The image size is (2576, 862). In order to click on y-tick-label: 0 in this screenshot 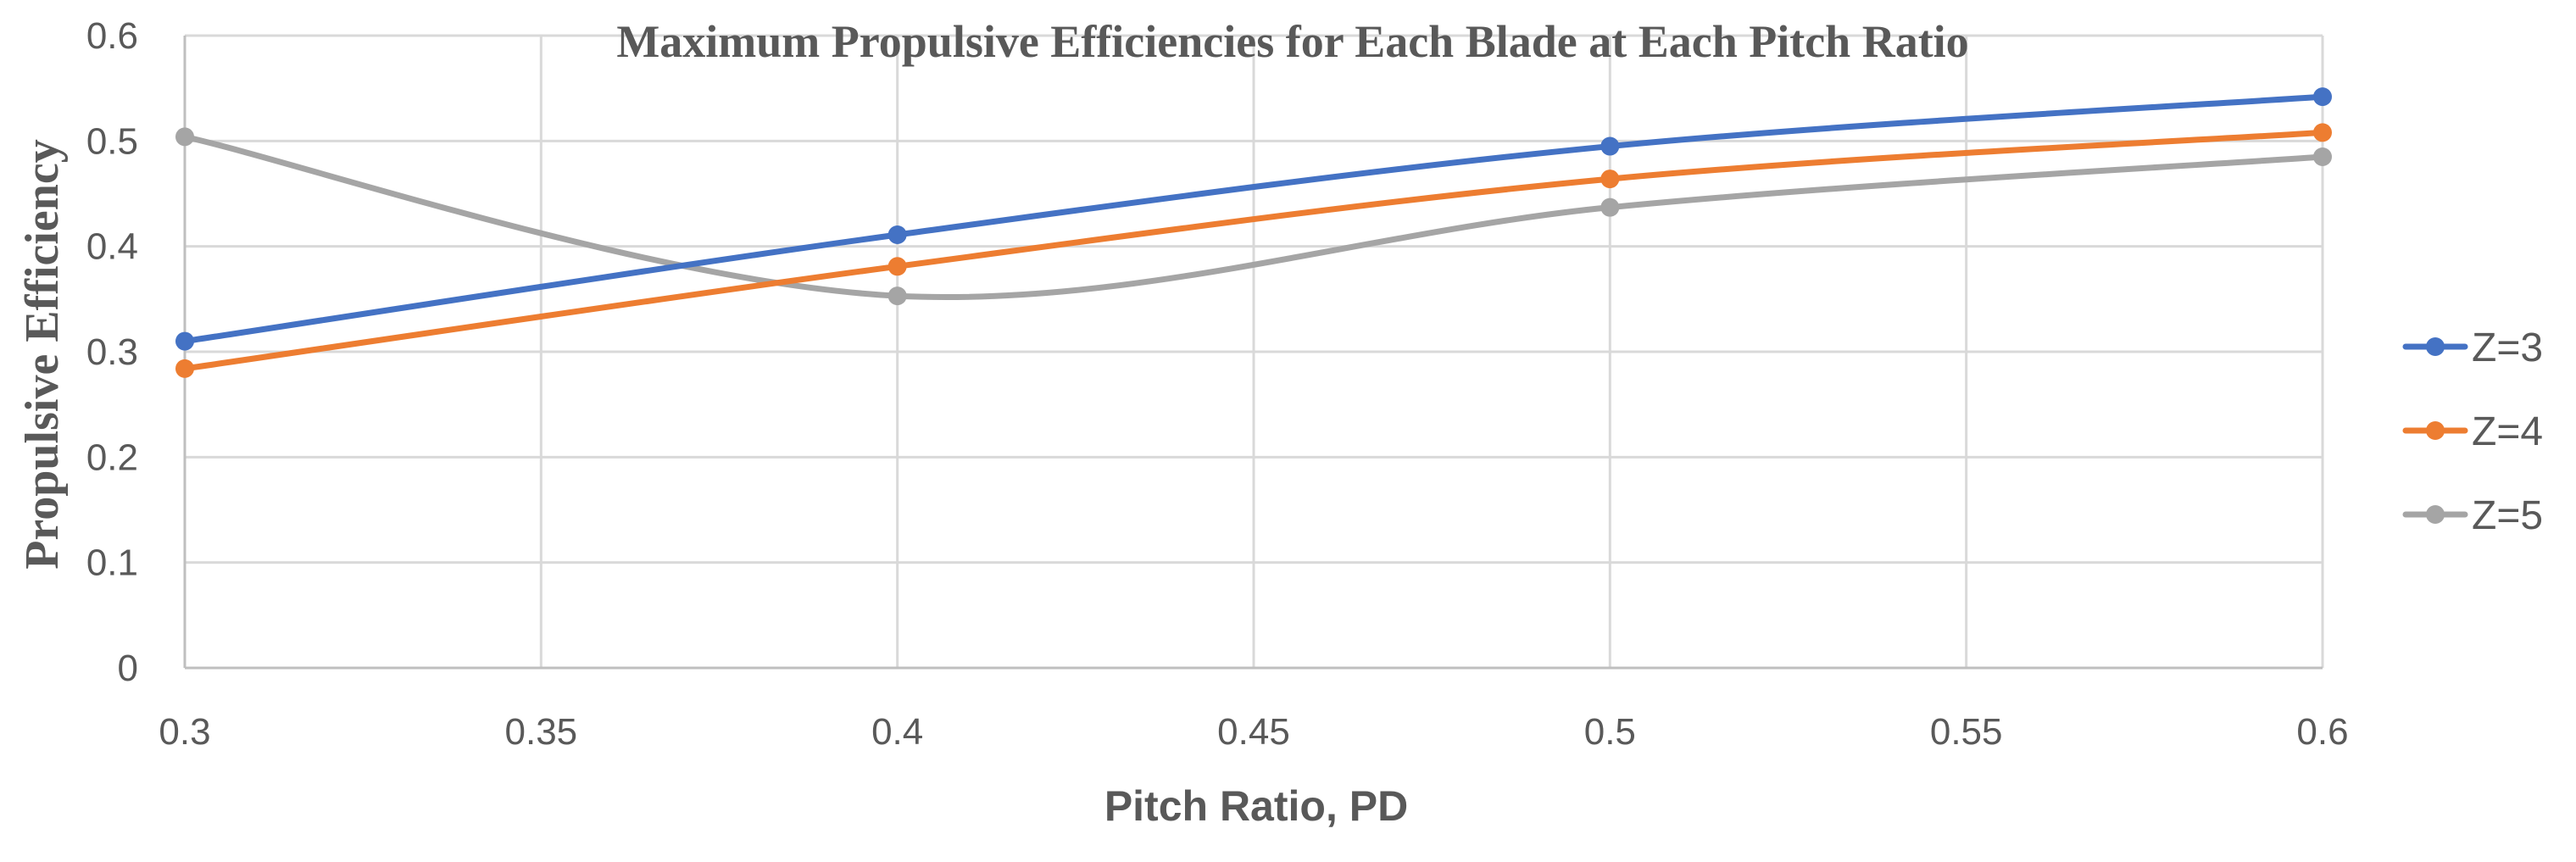, I will do `click(128, 668)`.